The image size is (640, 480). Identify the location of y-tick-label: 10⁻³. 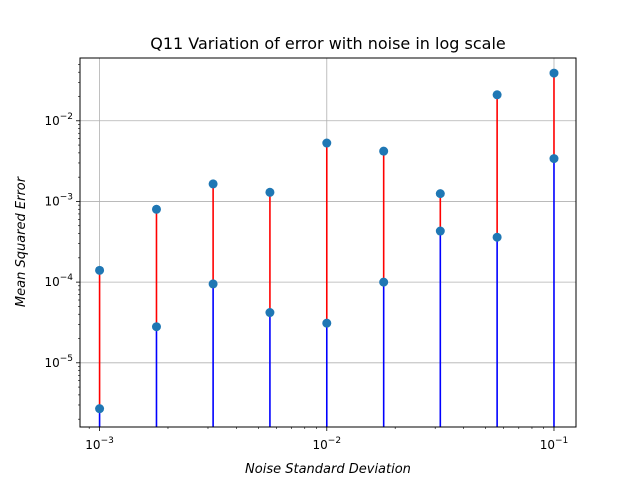
(58, 200).